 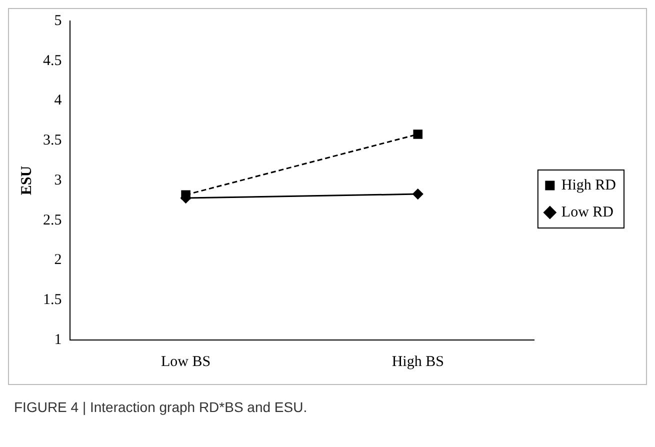 I want to click on y-tick-label: 3.5, so click(x=52, y=140).